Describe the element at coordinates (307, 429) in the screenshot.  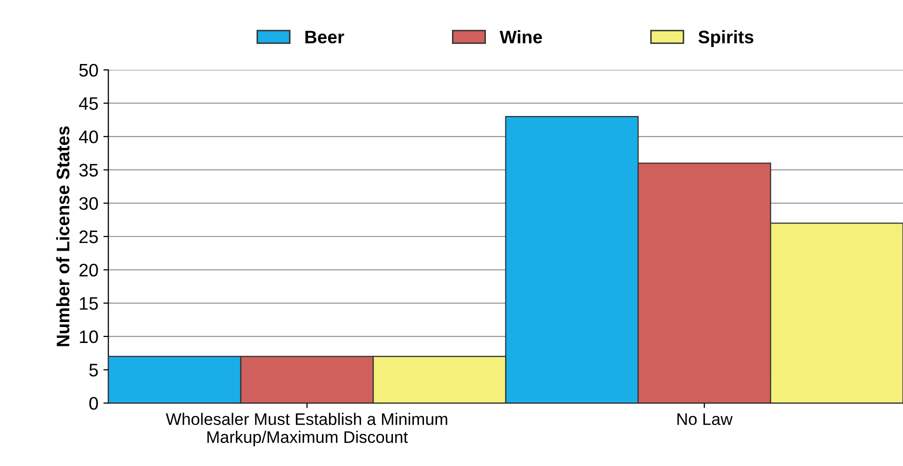
I see `x-tick-label: Wholesaler Must Establish a Minimum Markup/Maximum Discount` at that location.